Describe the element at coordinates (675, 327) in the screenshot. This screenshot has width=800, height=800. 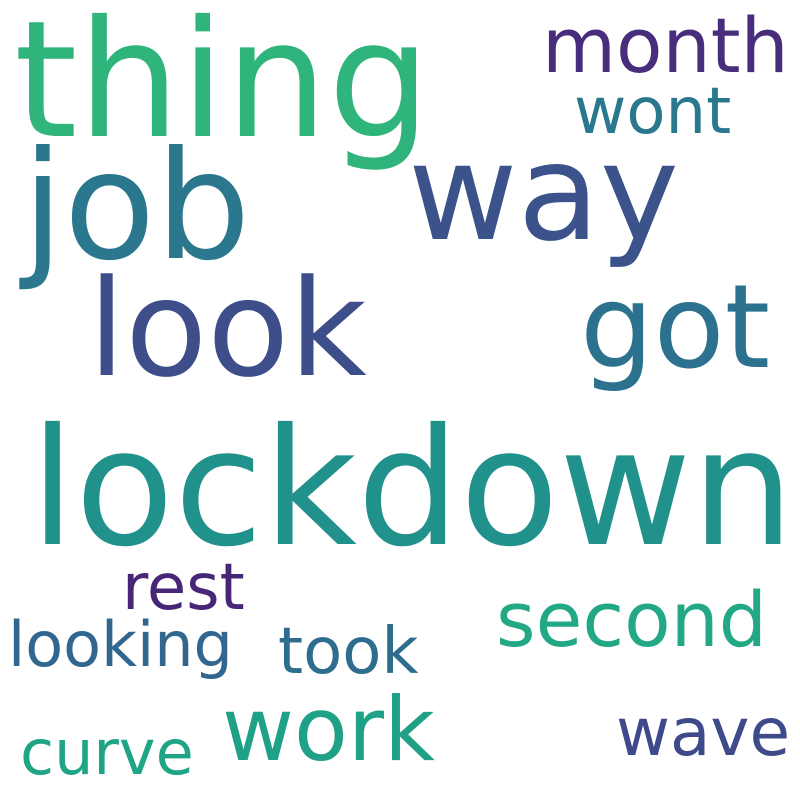
I see `word-got: got` at that location.